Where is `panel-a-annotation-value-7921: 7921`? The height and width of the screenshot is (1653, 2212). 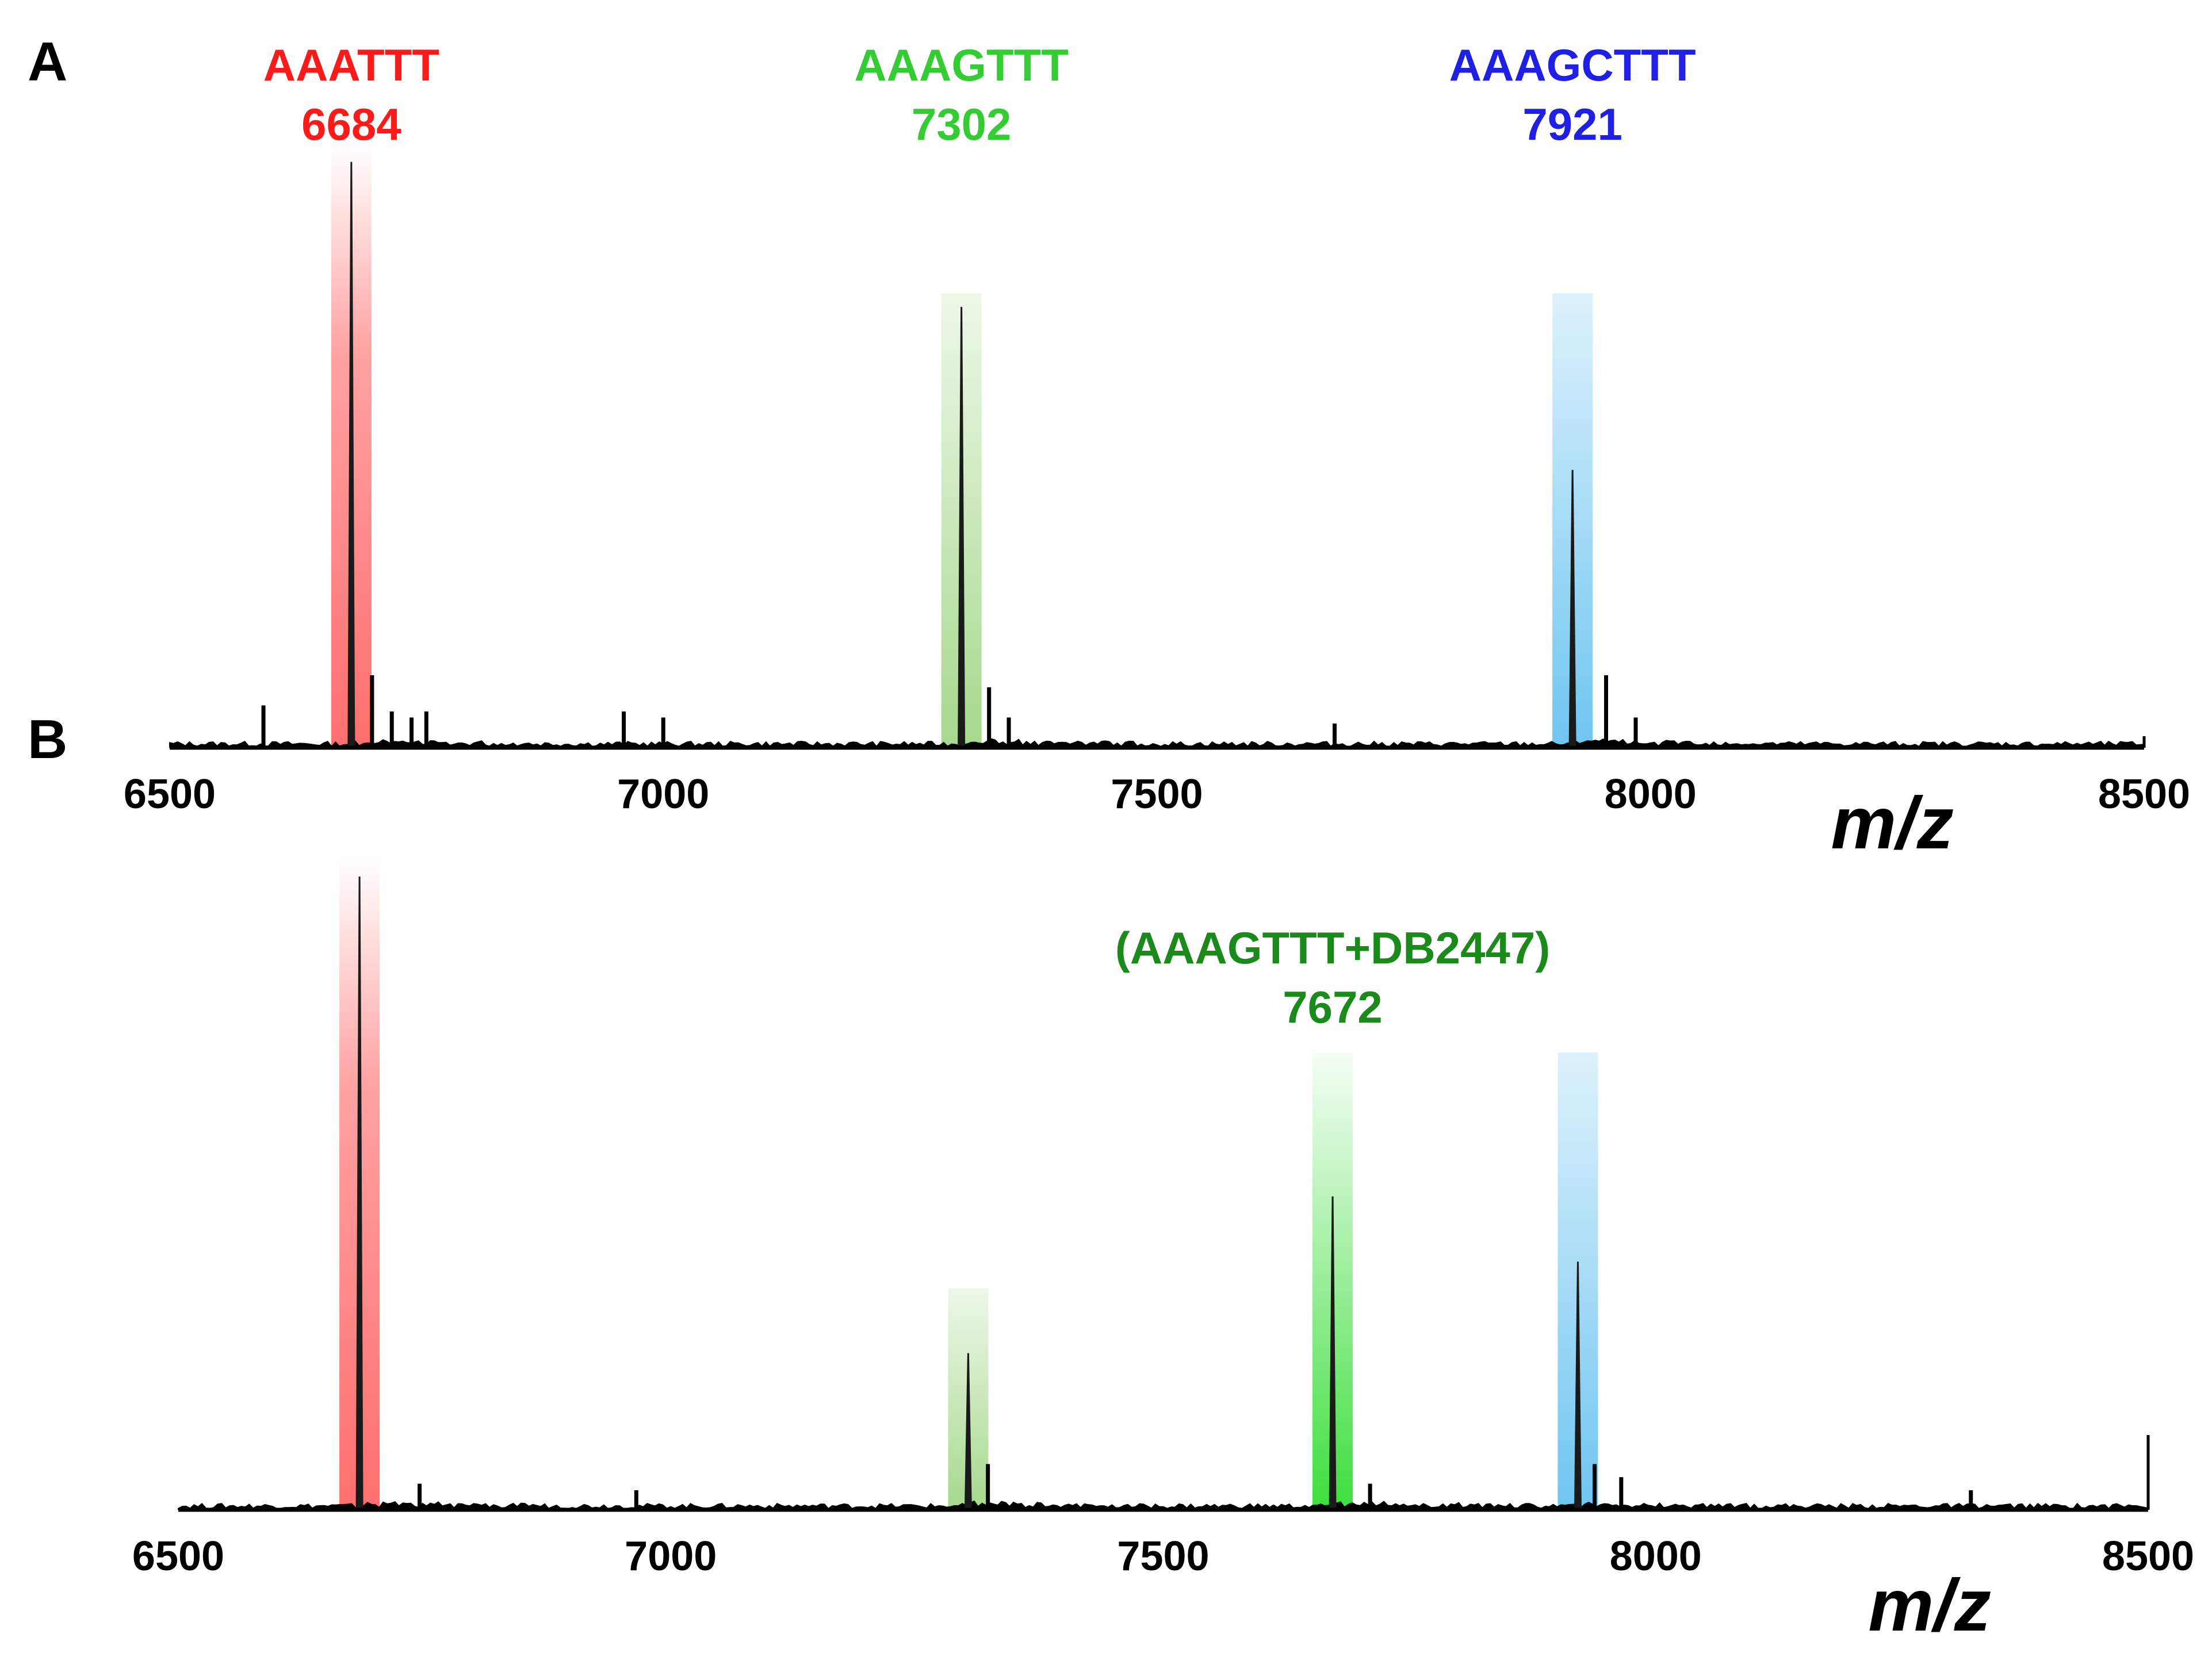
panel-a-annotation-value-7921: 7921 is located at coordinates (1572, 124).